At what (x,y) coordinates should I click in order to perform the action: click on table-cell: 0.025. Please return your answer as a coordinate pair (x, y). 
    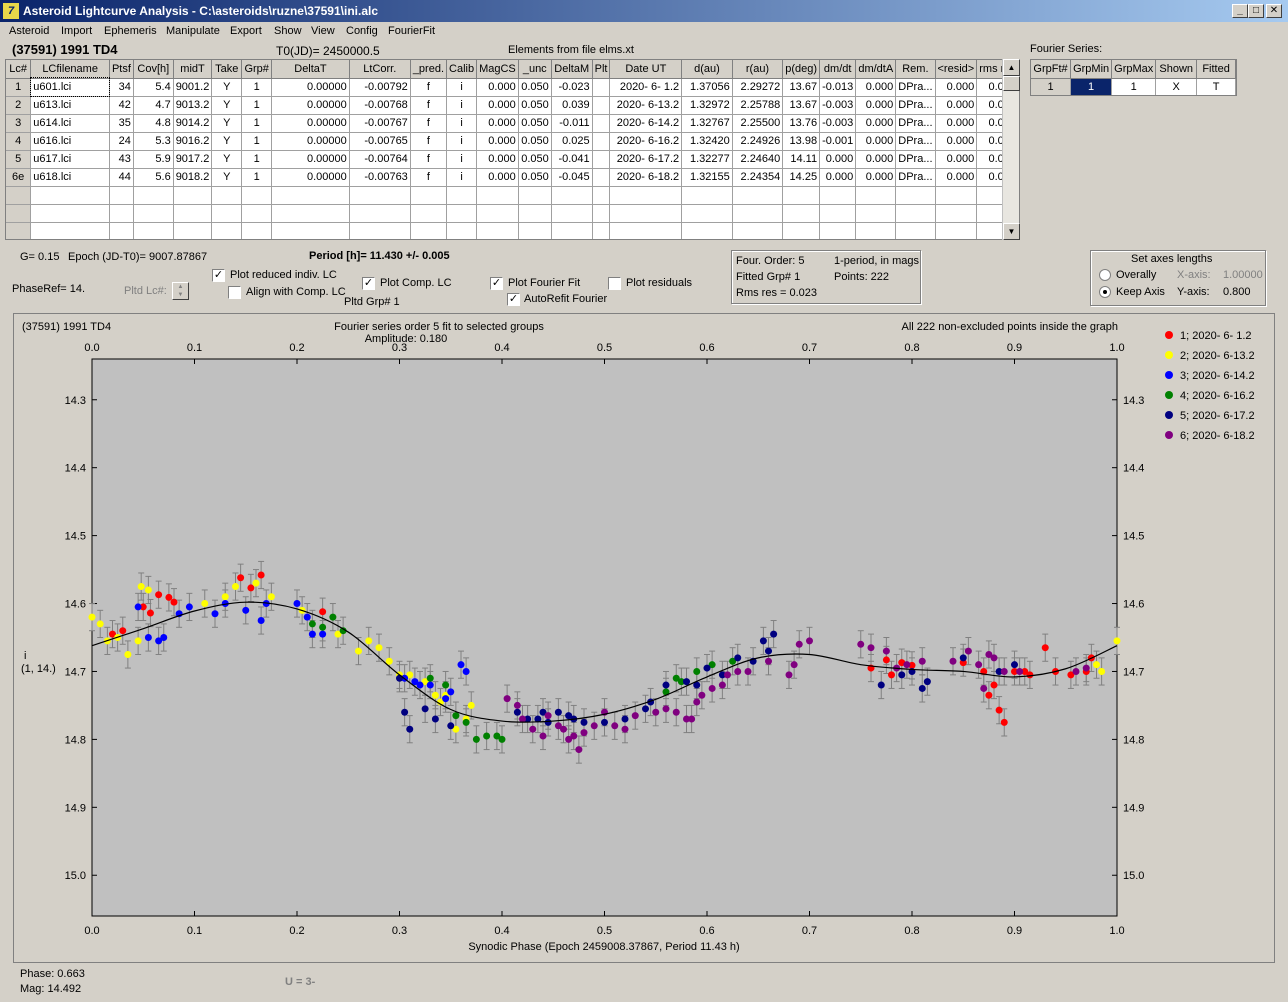
    Looking at the image, I should click on (572, 141).